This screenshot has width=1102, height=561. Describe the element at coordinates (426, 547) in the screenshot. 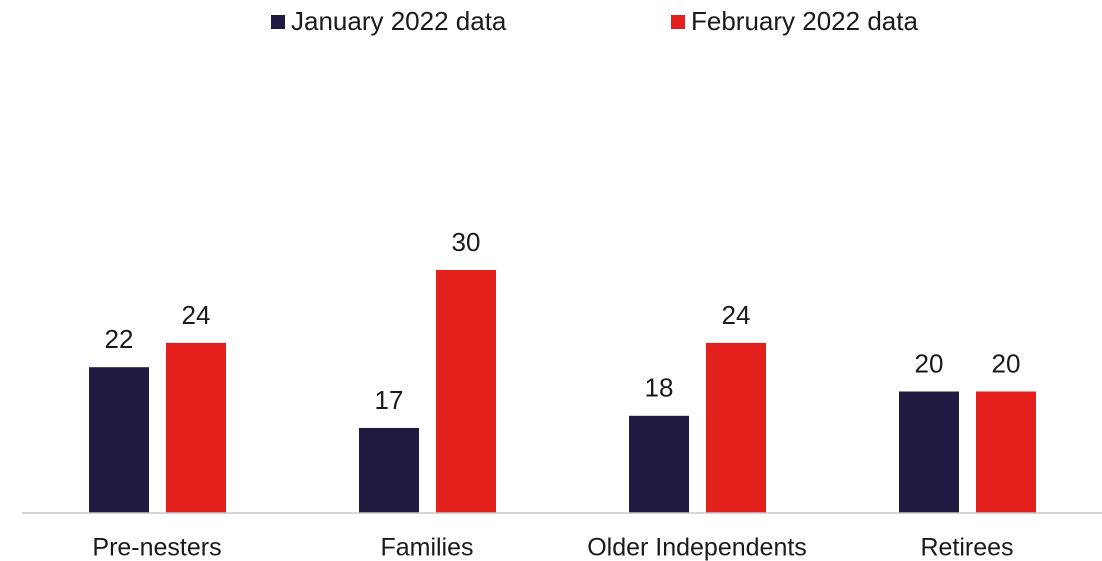

I see `x-tick-label: Families` at that location.